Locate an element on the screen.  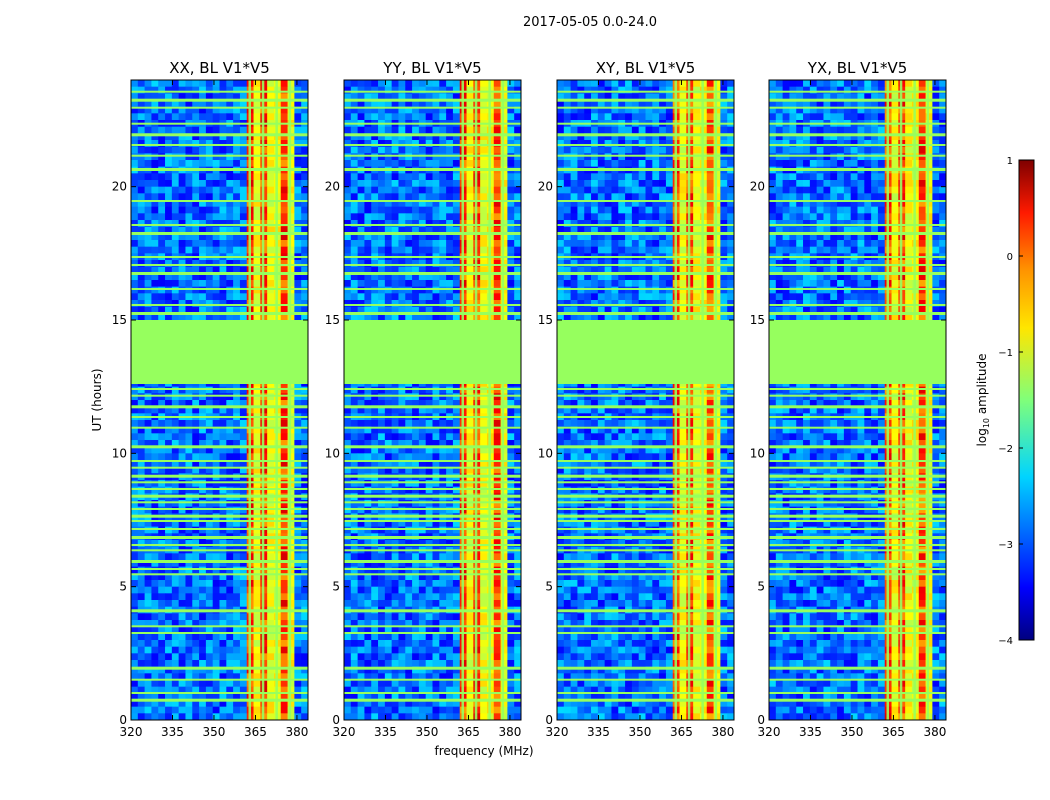
flagged-line is located at coordinates (219, 447).